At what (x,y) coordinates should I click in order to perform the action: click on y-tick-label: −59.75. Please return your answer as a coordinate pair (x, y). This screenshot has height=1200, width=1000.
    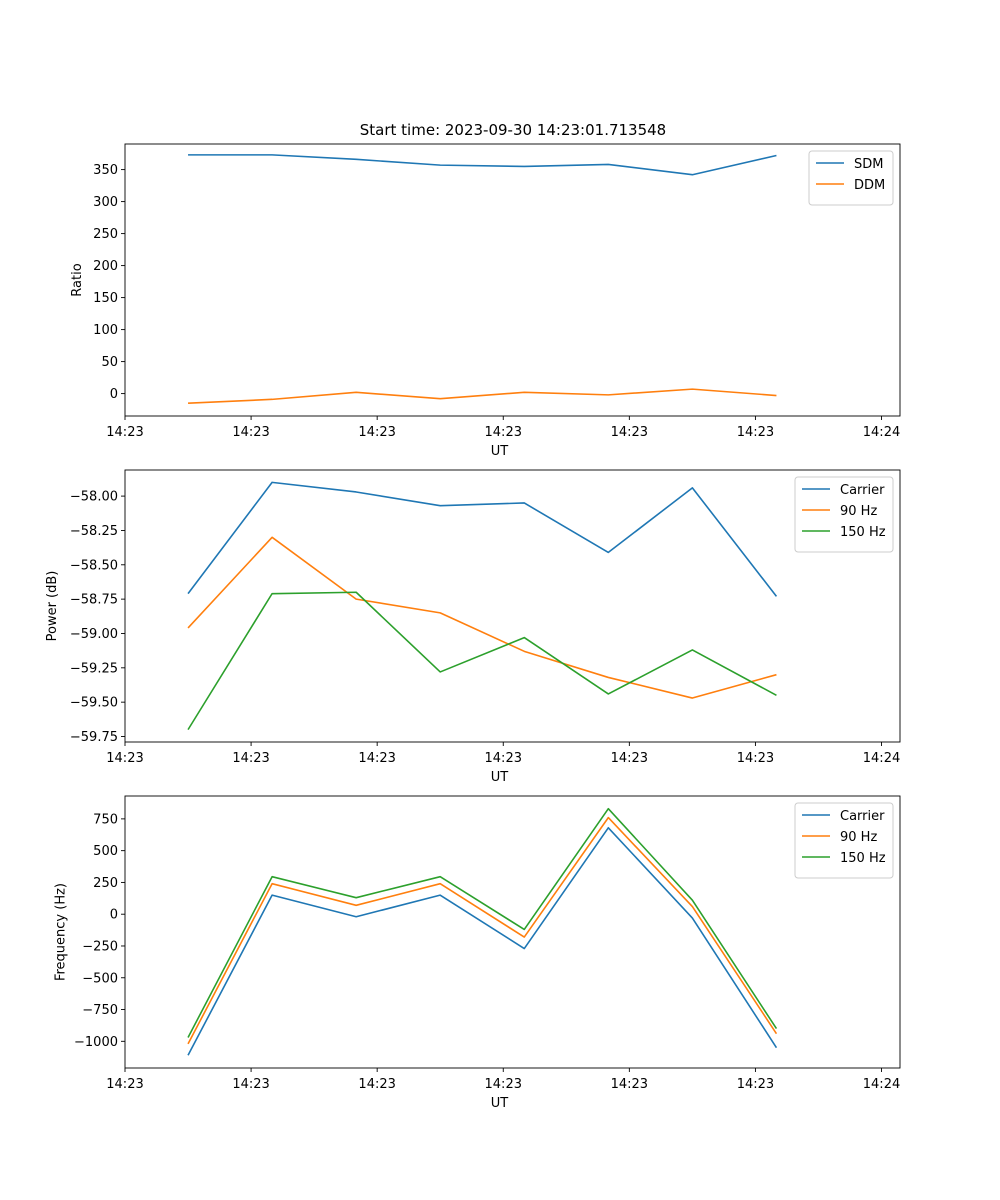
    Looking at the image, I should click on (94, 737).